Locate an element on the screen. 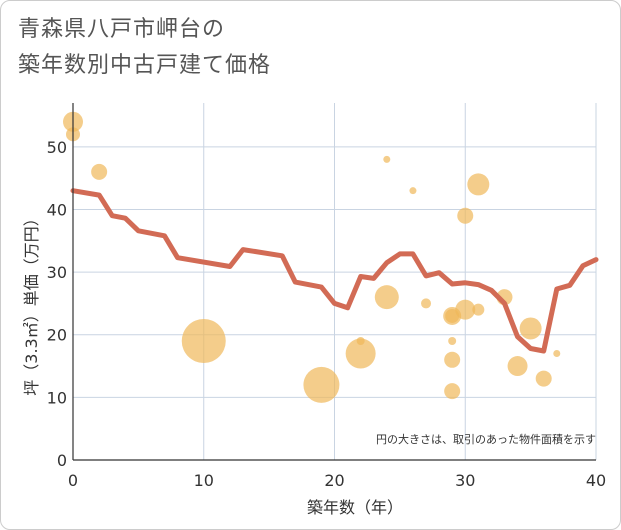  x-tick-label-4: 40 is located at coordinates (596, 480).